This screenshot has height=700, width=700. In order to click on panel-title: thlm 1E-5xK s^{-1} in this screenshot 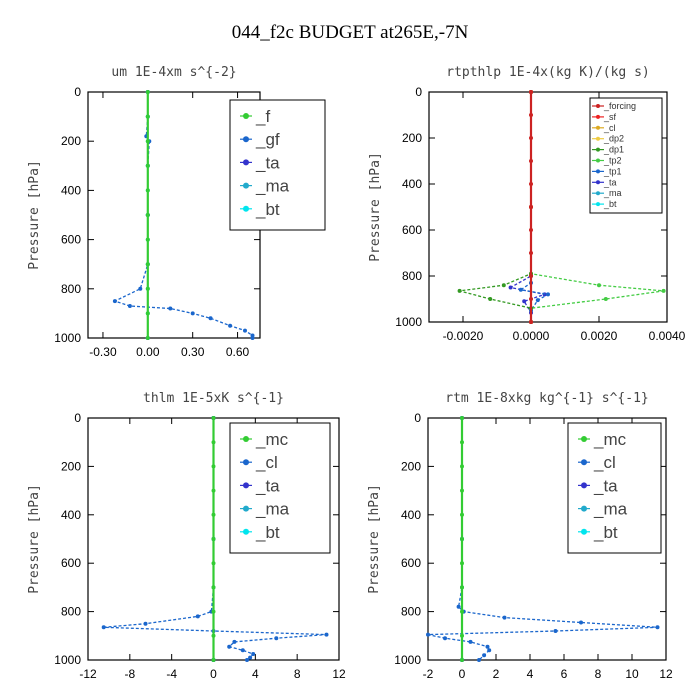, I will do `click(213, 398)`.